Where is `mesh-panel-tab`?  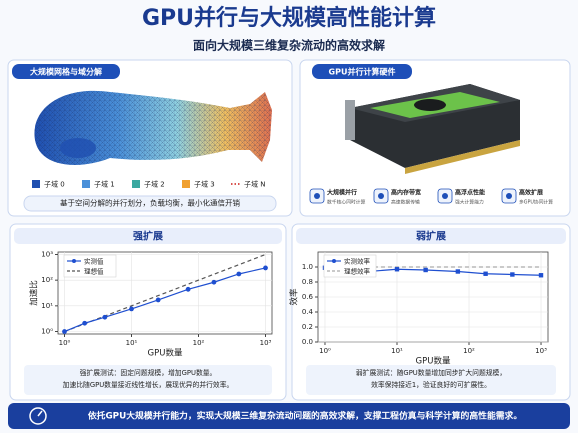 mesh-panel-tab is located at coordinates (66, 71).